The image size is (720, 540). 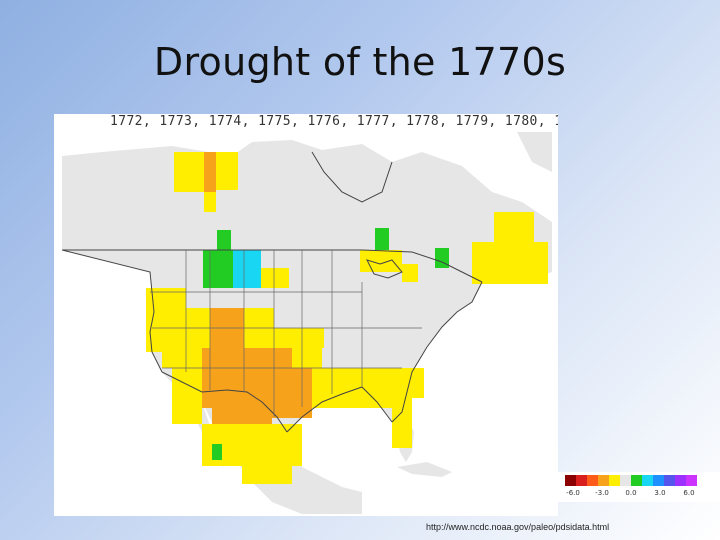 I want to click on us-mexico-border, so click(x=224, y=402).